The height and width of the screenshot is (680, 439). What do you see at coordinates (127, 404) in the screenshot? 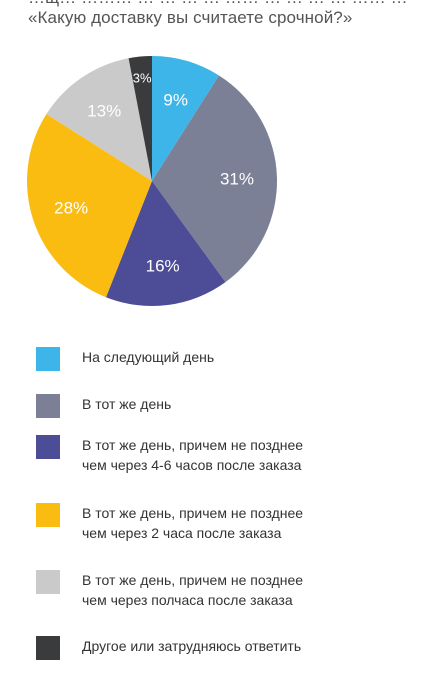
I see `legend-label: В тот же день` at bounding box center [127, 404].